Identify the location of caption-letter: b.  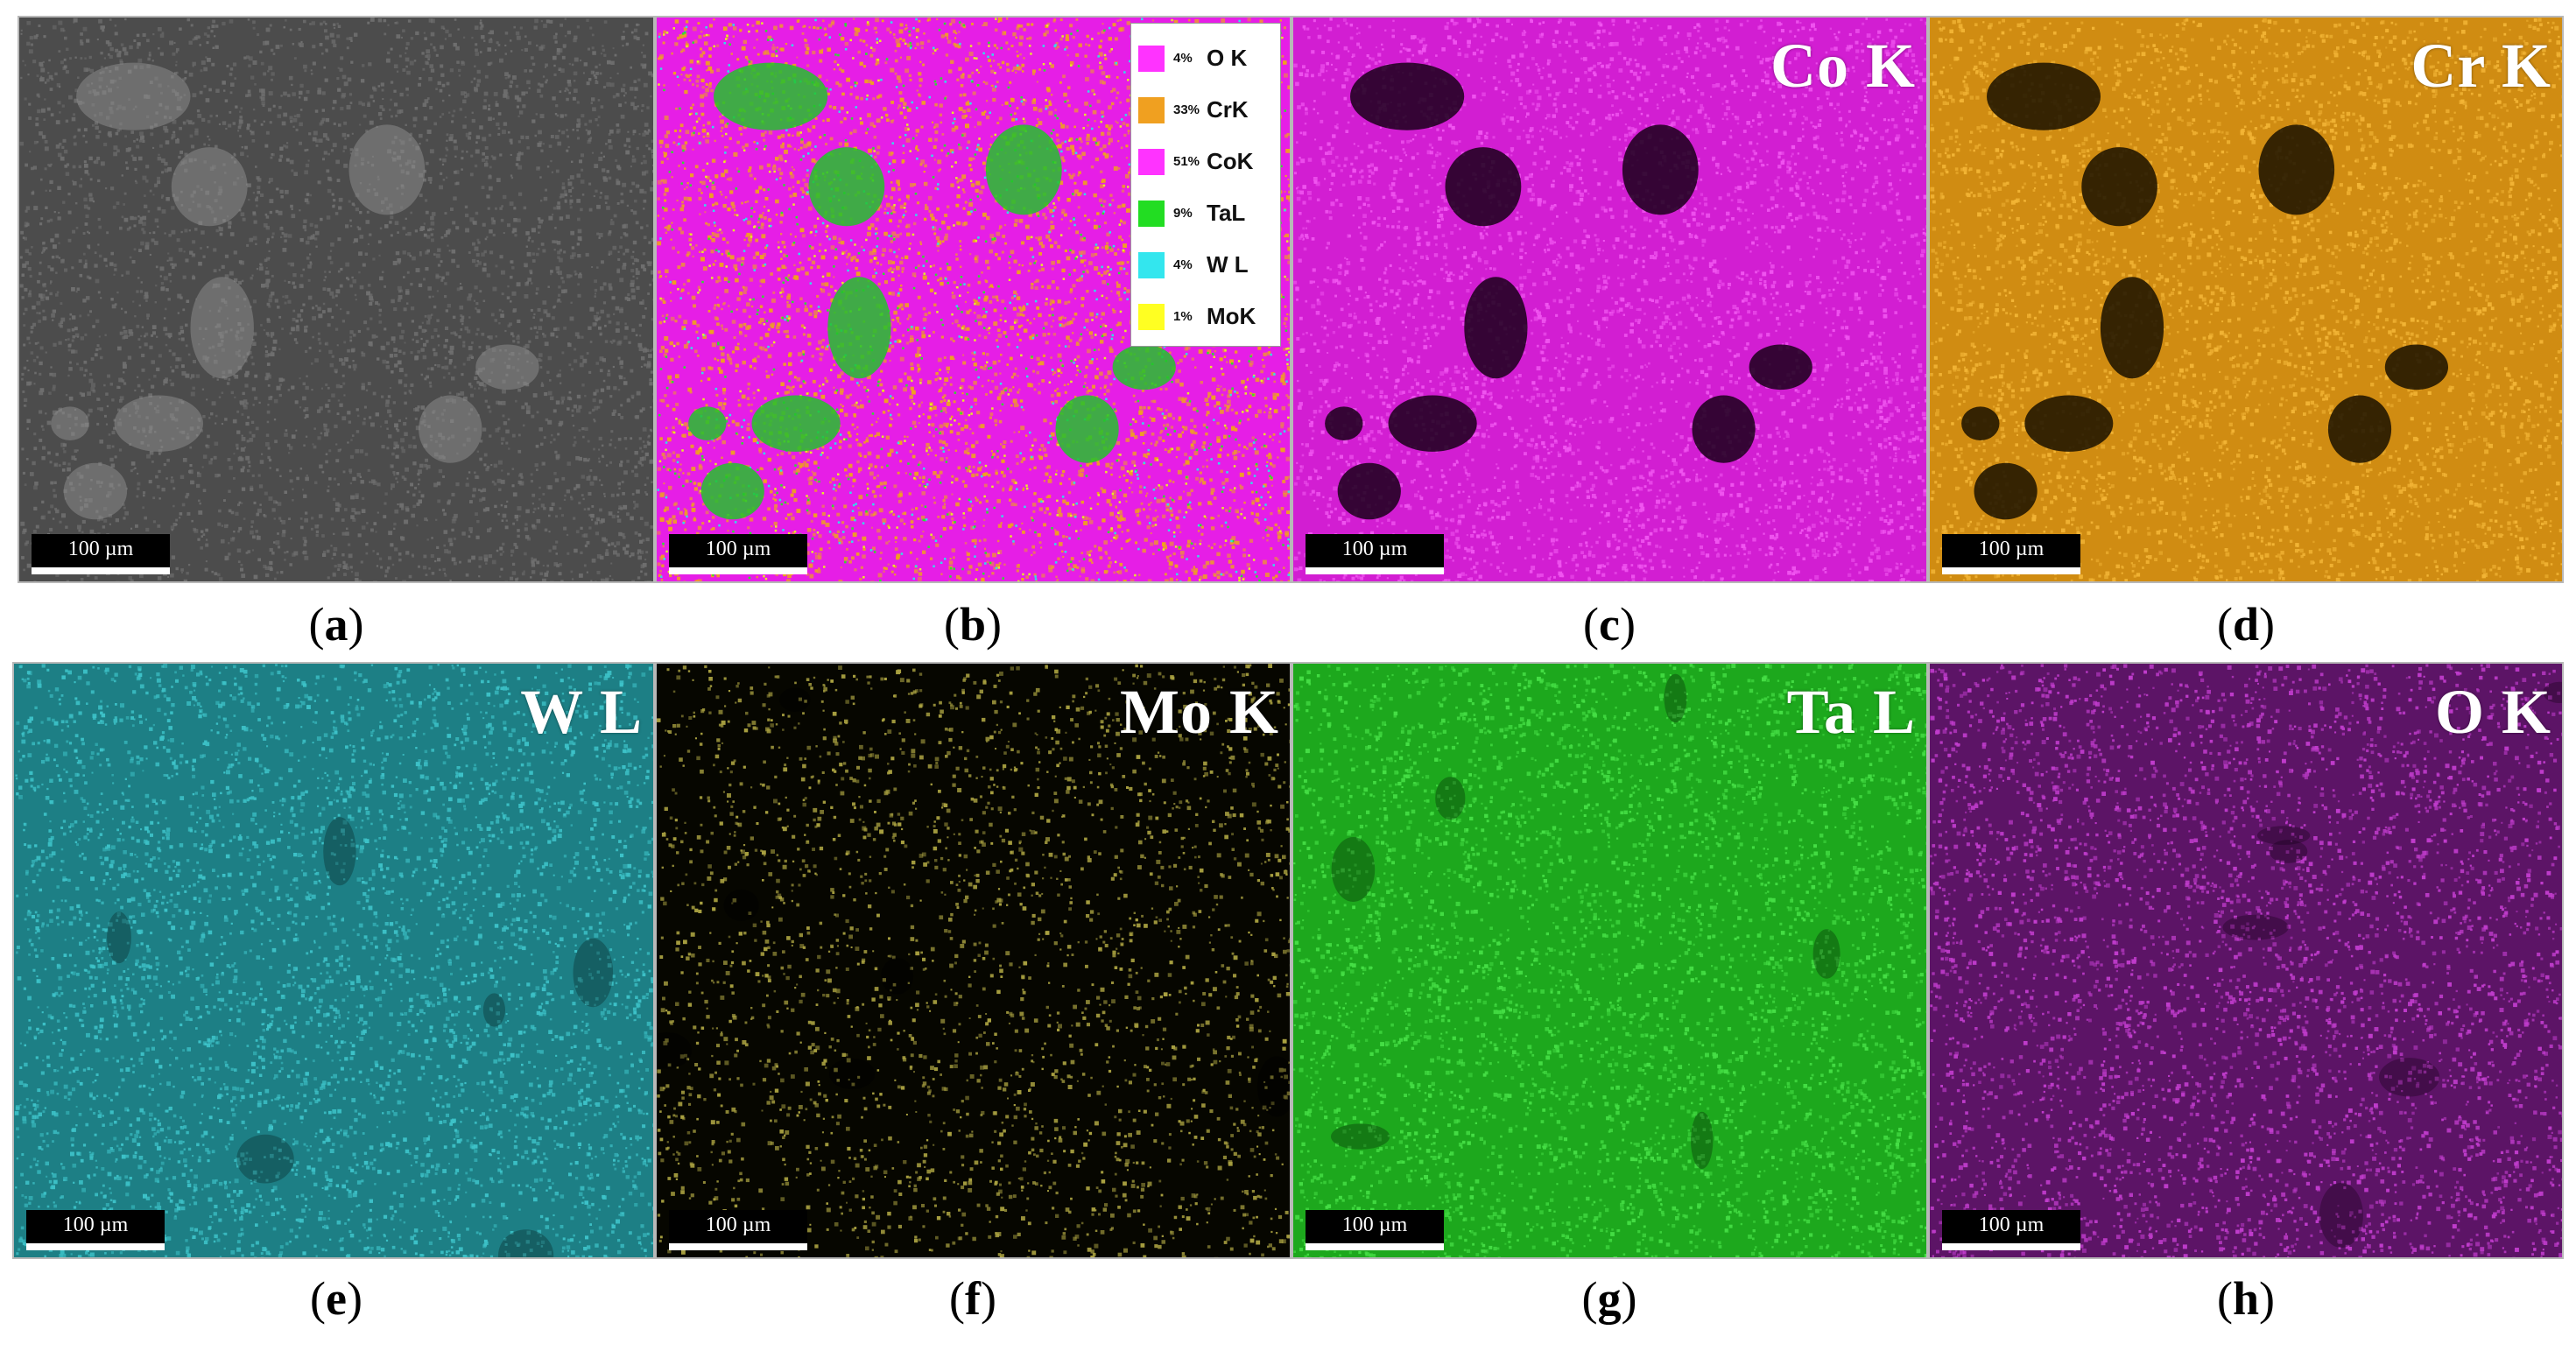
(973, 624).